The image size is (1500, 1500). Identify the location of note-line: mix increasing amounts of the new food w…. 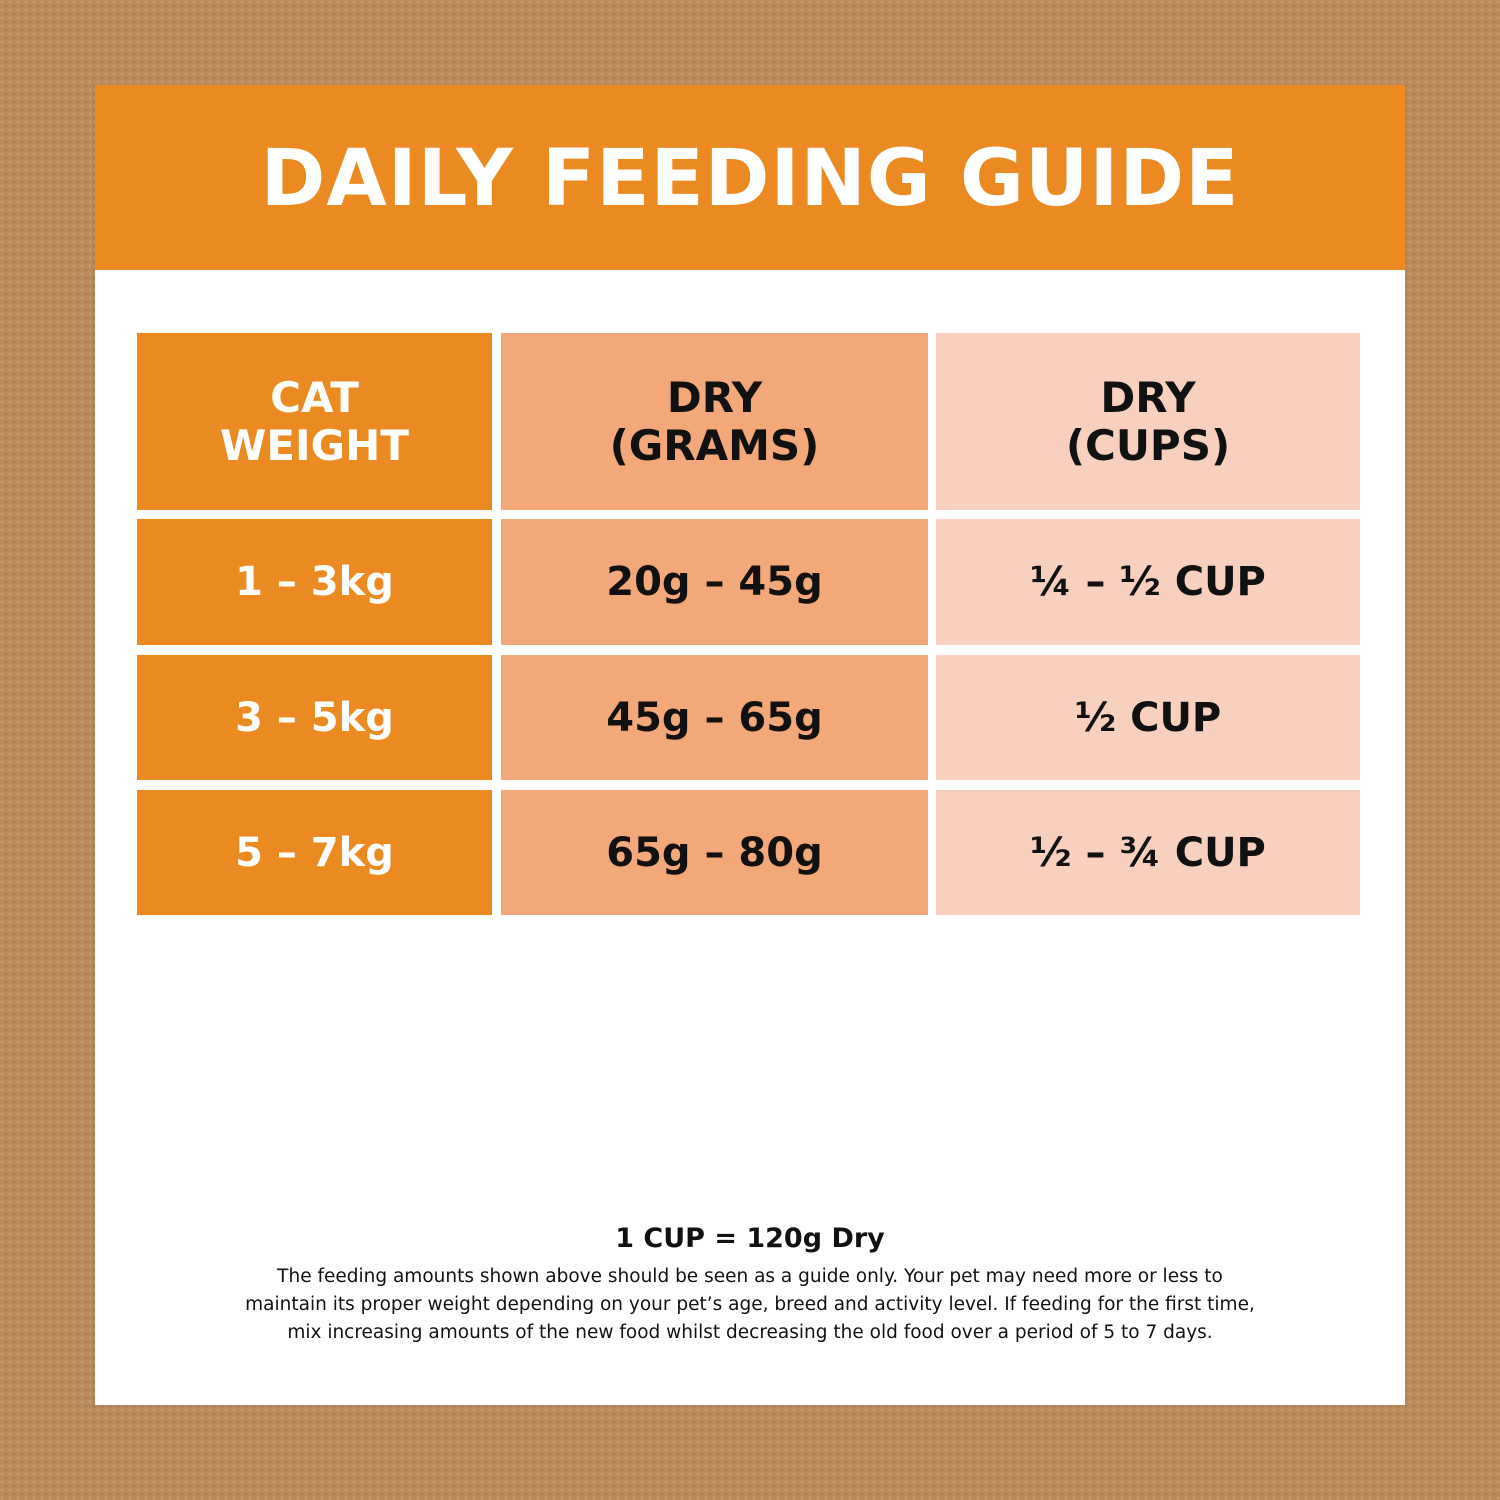
(750, 1332).